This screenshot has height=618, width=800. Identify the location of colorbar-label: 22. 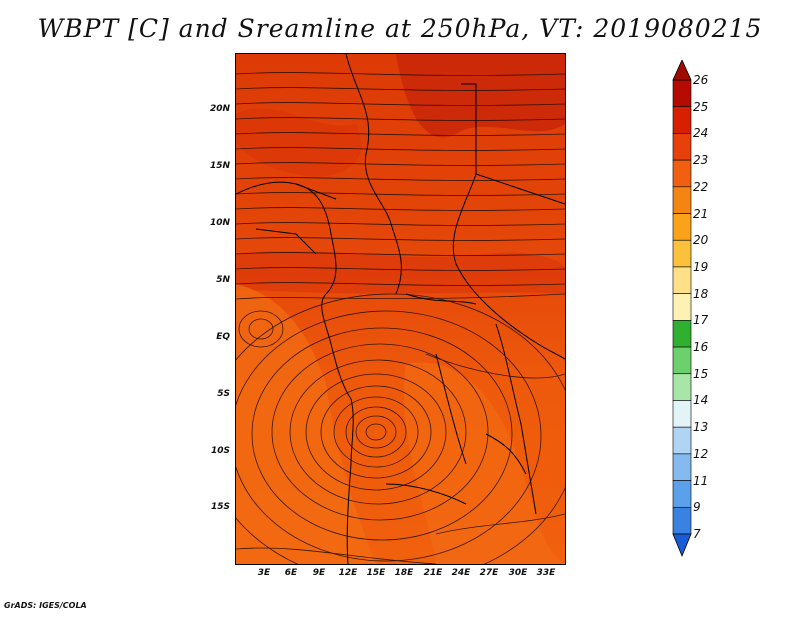
(701, 186).